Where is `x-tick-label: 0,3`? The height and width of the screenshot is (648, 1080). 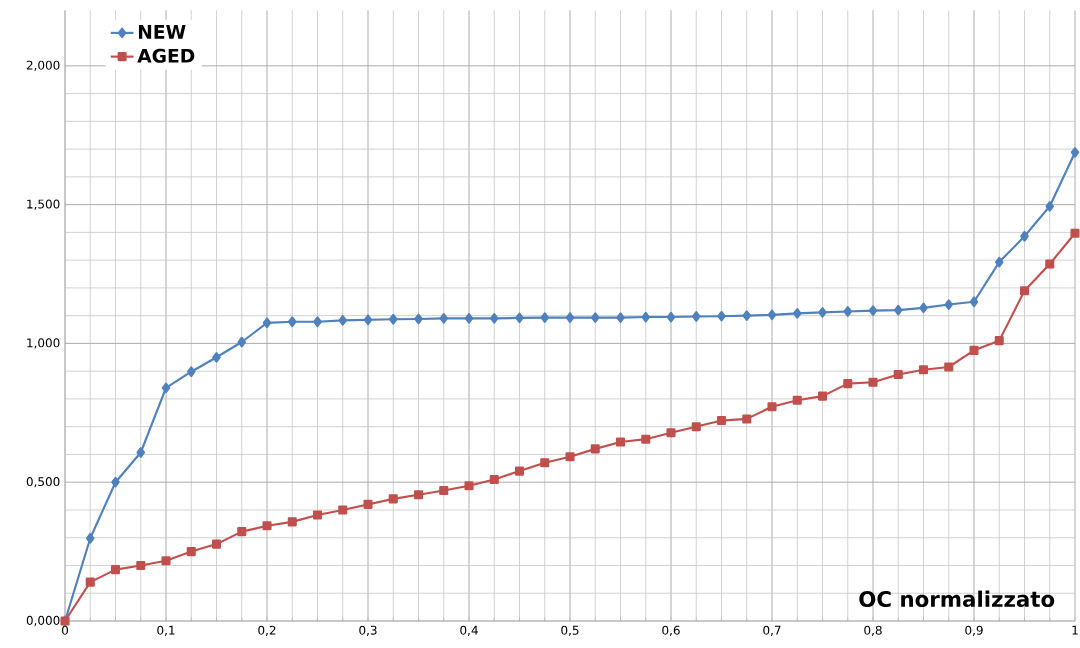 x-tick-label: 0,3 is located at coordinates (368, 630).